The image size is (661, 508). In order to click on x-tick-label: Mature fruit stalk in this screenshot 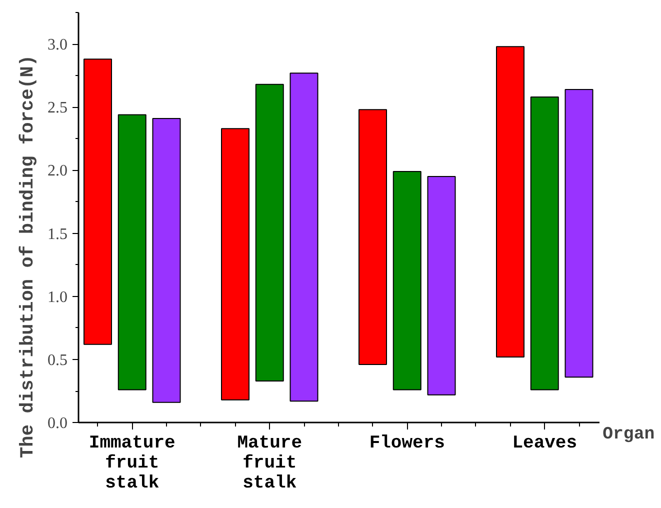, I will do `click(269, 464)`.